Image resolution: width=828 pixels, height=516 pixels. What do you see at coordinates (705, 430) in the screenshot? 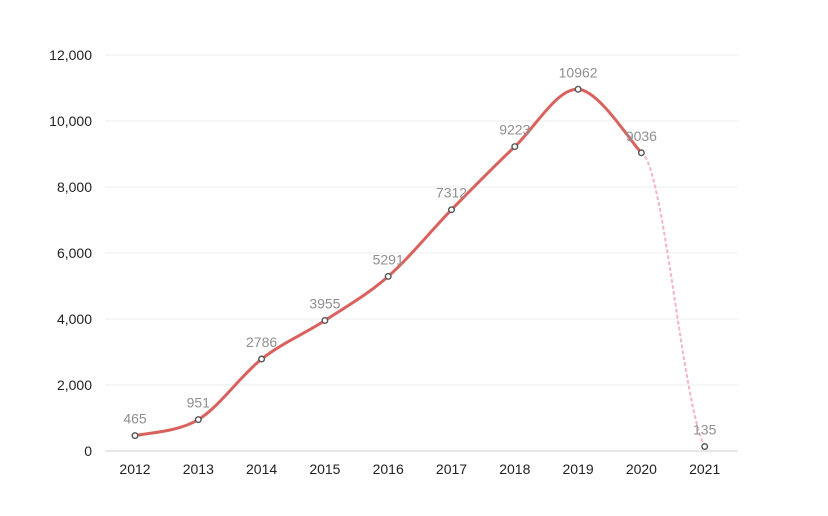
I see `data-label: 135` at bounding box center [705, 430].